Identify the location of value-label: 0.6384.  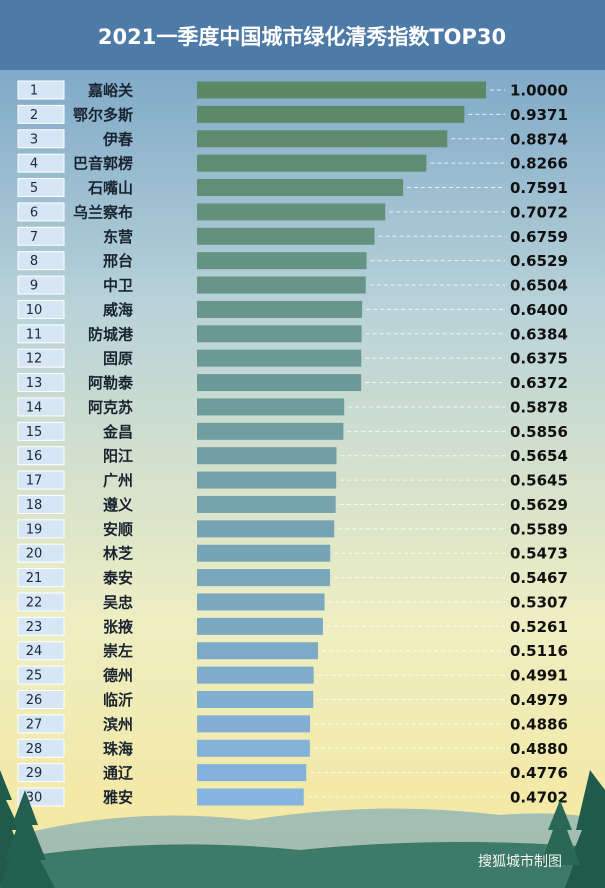
(539, 334).